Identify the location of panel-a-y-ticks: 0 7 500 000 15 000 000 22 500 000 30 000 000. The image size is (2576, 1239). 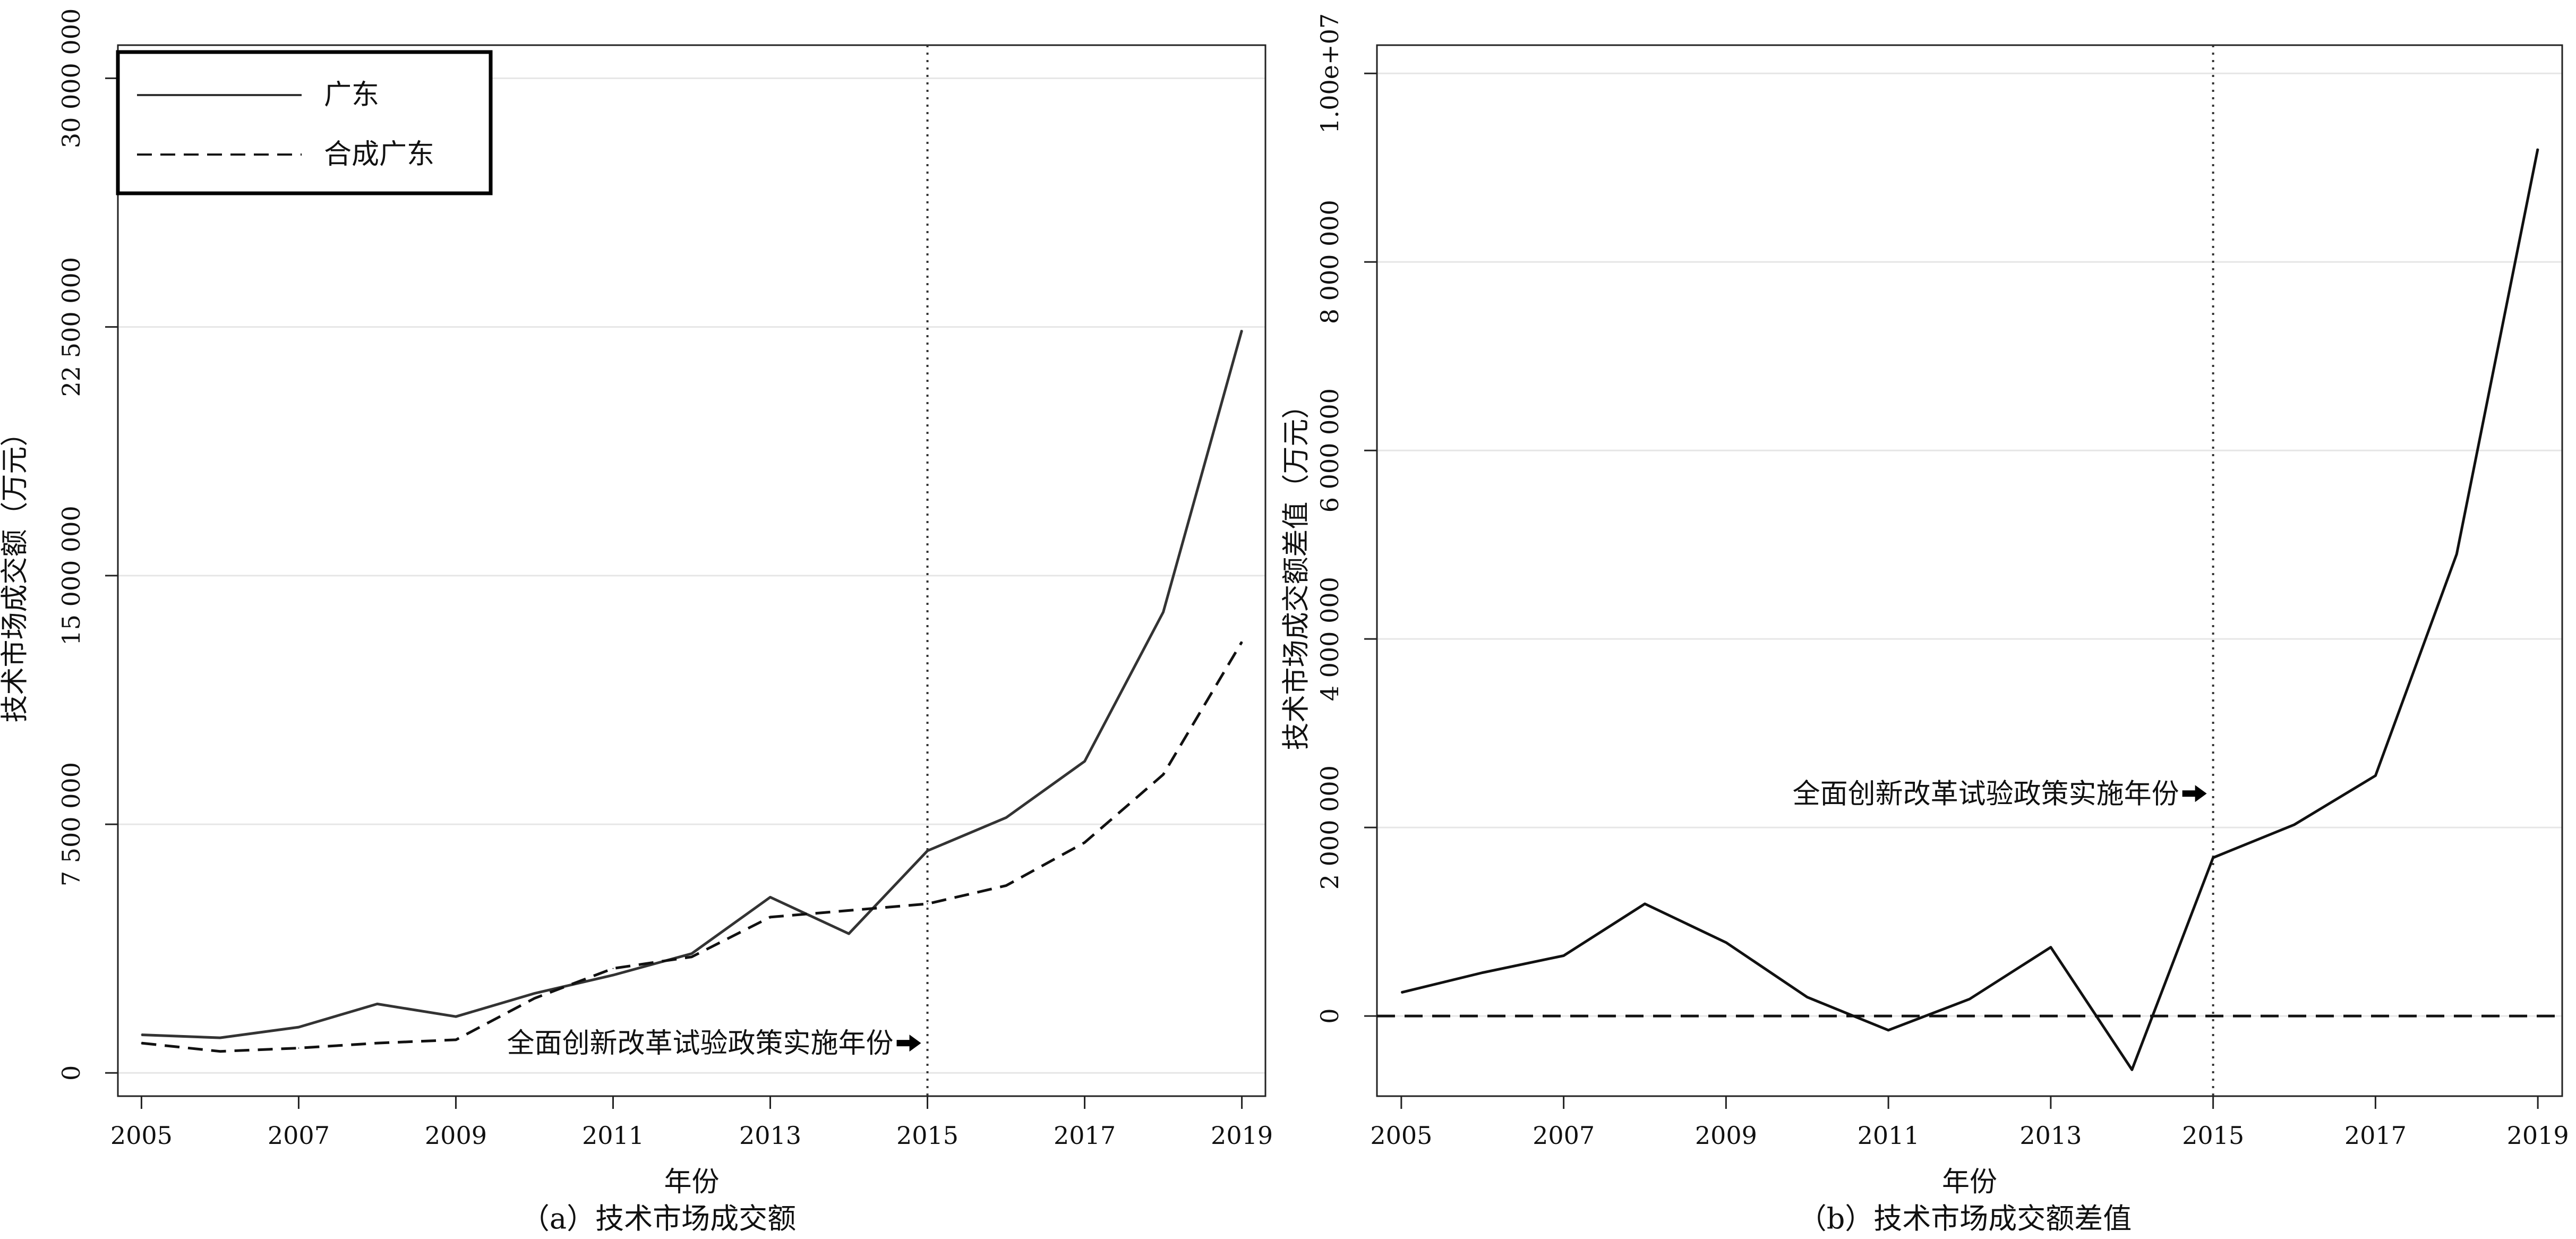
(88, 544).